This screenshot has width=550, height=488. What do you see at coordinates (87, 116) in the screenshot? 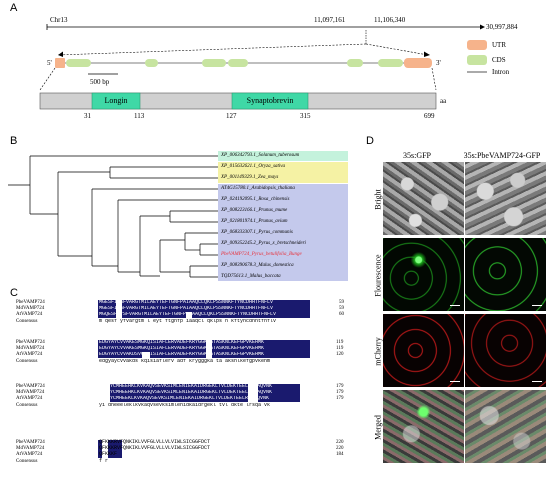
I see `domain-position-label: 31` at bounding box center [87, 116].